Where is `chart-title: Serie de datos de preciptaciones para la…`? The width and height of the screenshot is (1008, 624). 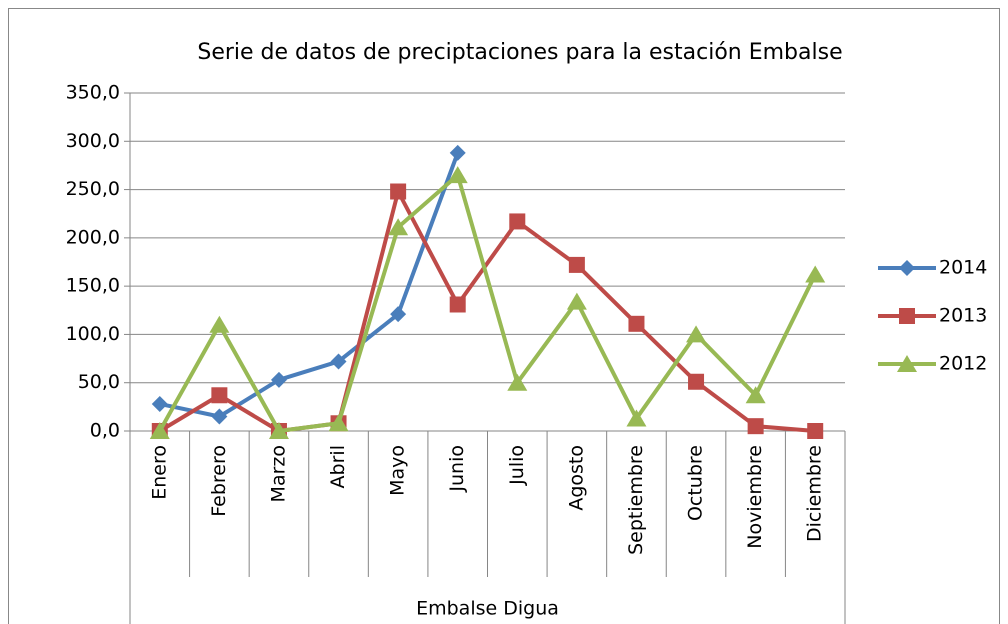
chart-title: Serie de datos de preciptaciones para la… is located at coordinates (519, 52).